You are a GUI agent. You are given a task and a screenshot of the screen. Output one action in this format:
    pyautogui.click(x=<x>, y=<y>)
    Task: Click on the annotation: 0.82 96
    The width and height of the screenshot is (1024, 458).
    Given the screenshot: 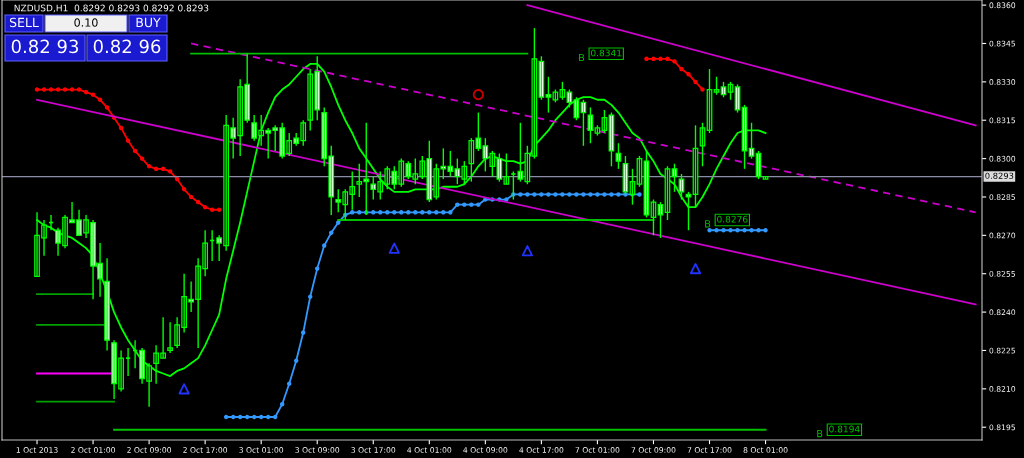 What is the action you would take?
    pyautogui.click(x=127, y=46)
    